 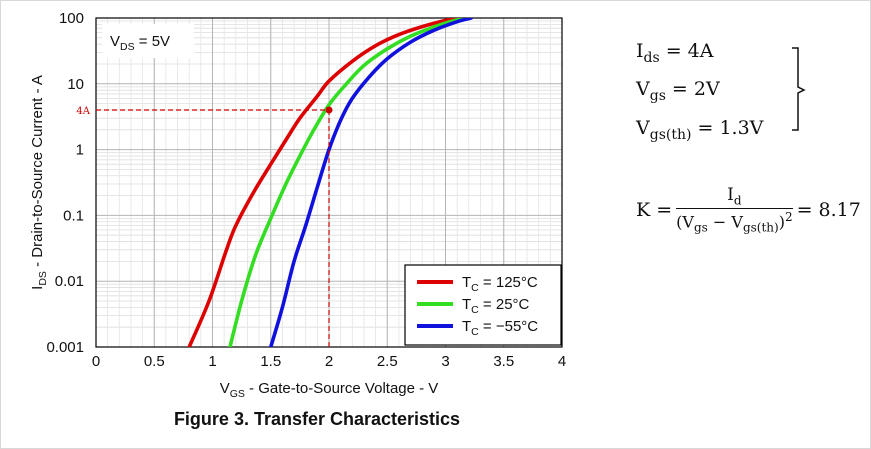 What do you see at coordinates (237, 394) in the screenshot?
I see `label-subscript: GS` at bounding box center [237, 394].